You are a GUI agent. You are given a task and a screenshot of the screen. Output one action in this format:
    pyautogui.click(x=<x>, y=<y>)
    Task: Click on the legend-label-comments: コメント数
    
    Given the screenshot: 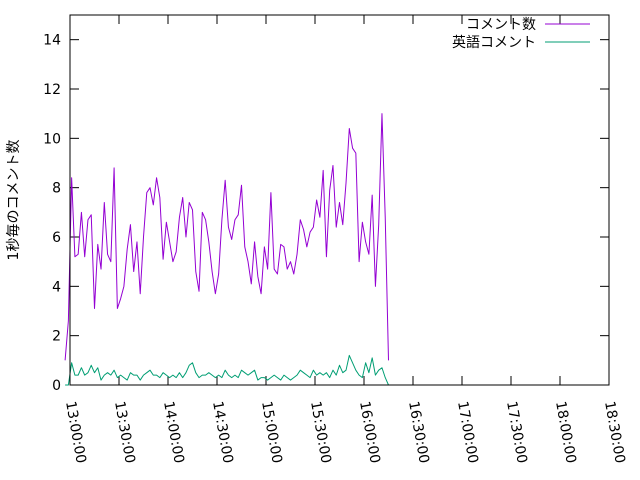 What is the action you would take?
    pyautogui.click(x=501, y=25)
    